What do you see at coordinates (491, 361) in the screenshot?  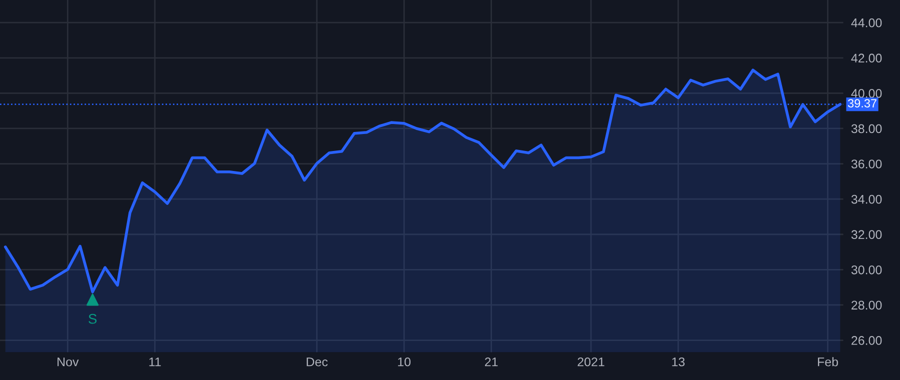 I see `x-tick-label: 21` at bounding box center [491, 361].